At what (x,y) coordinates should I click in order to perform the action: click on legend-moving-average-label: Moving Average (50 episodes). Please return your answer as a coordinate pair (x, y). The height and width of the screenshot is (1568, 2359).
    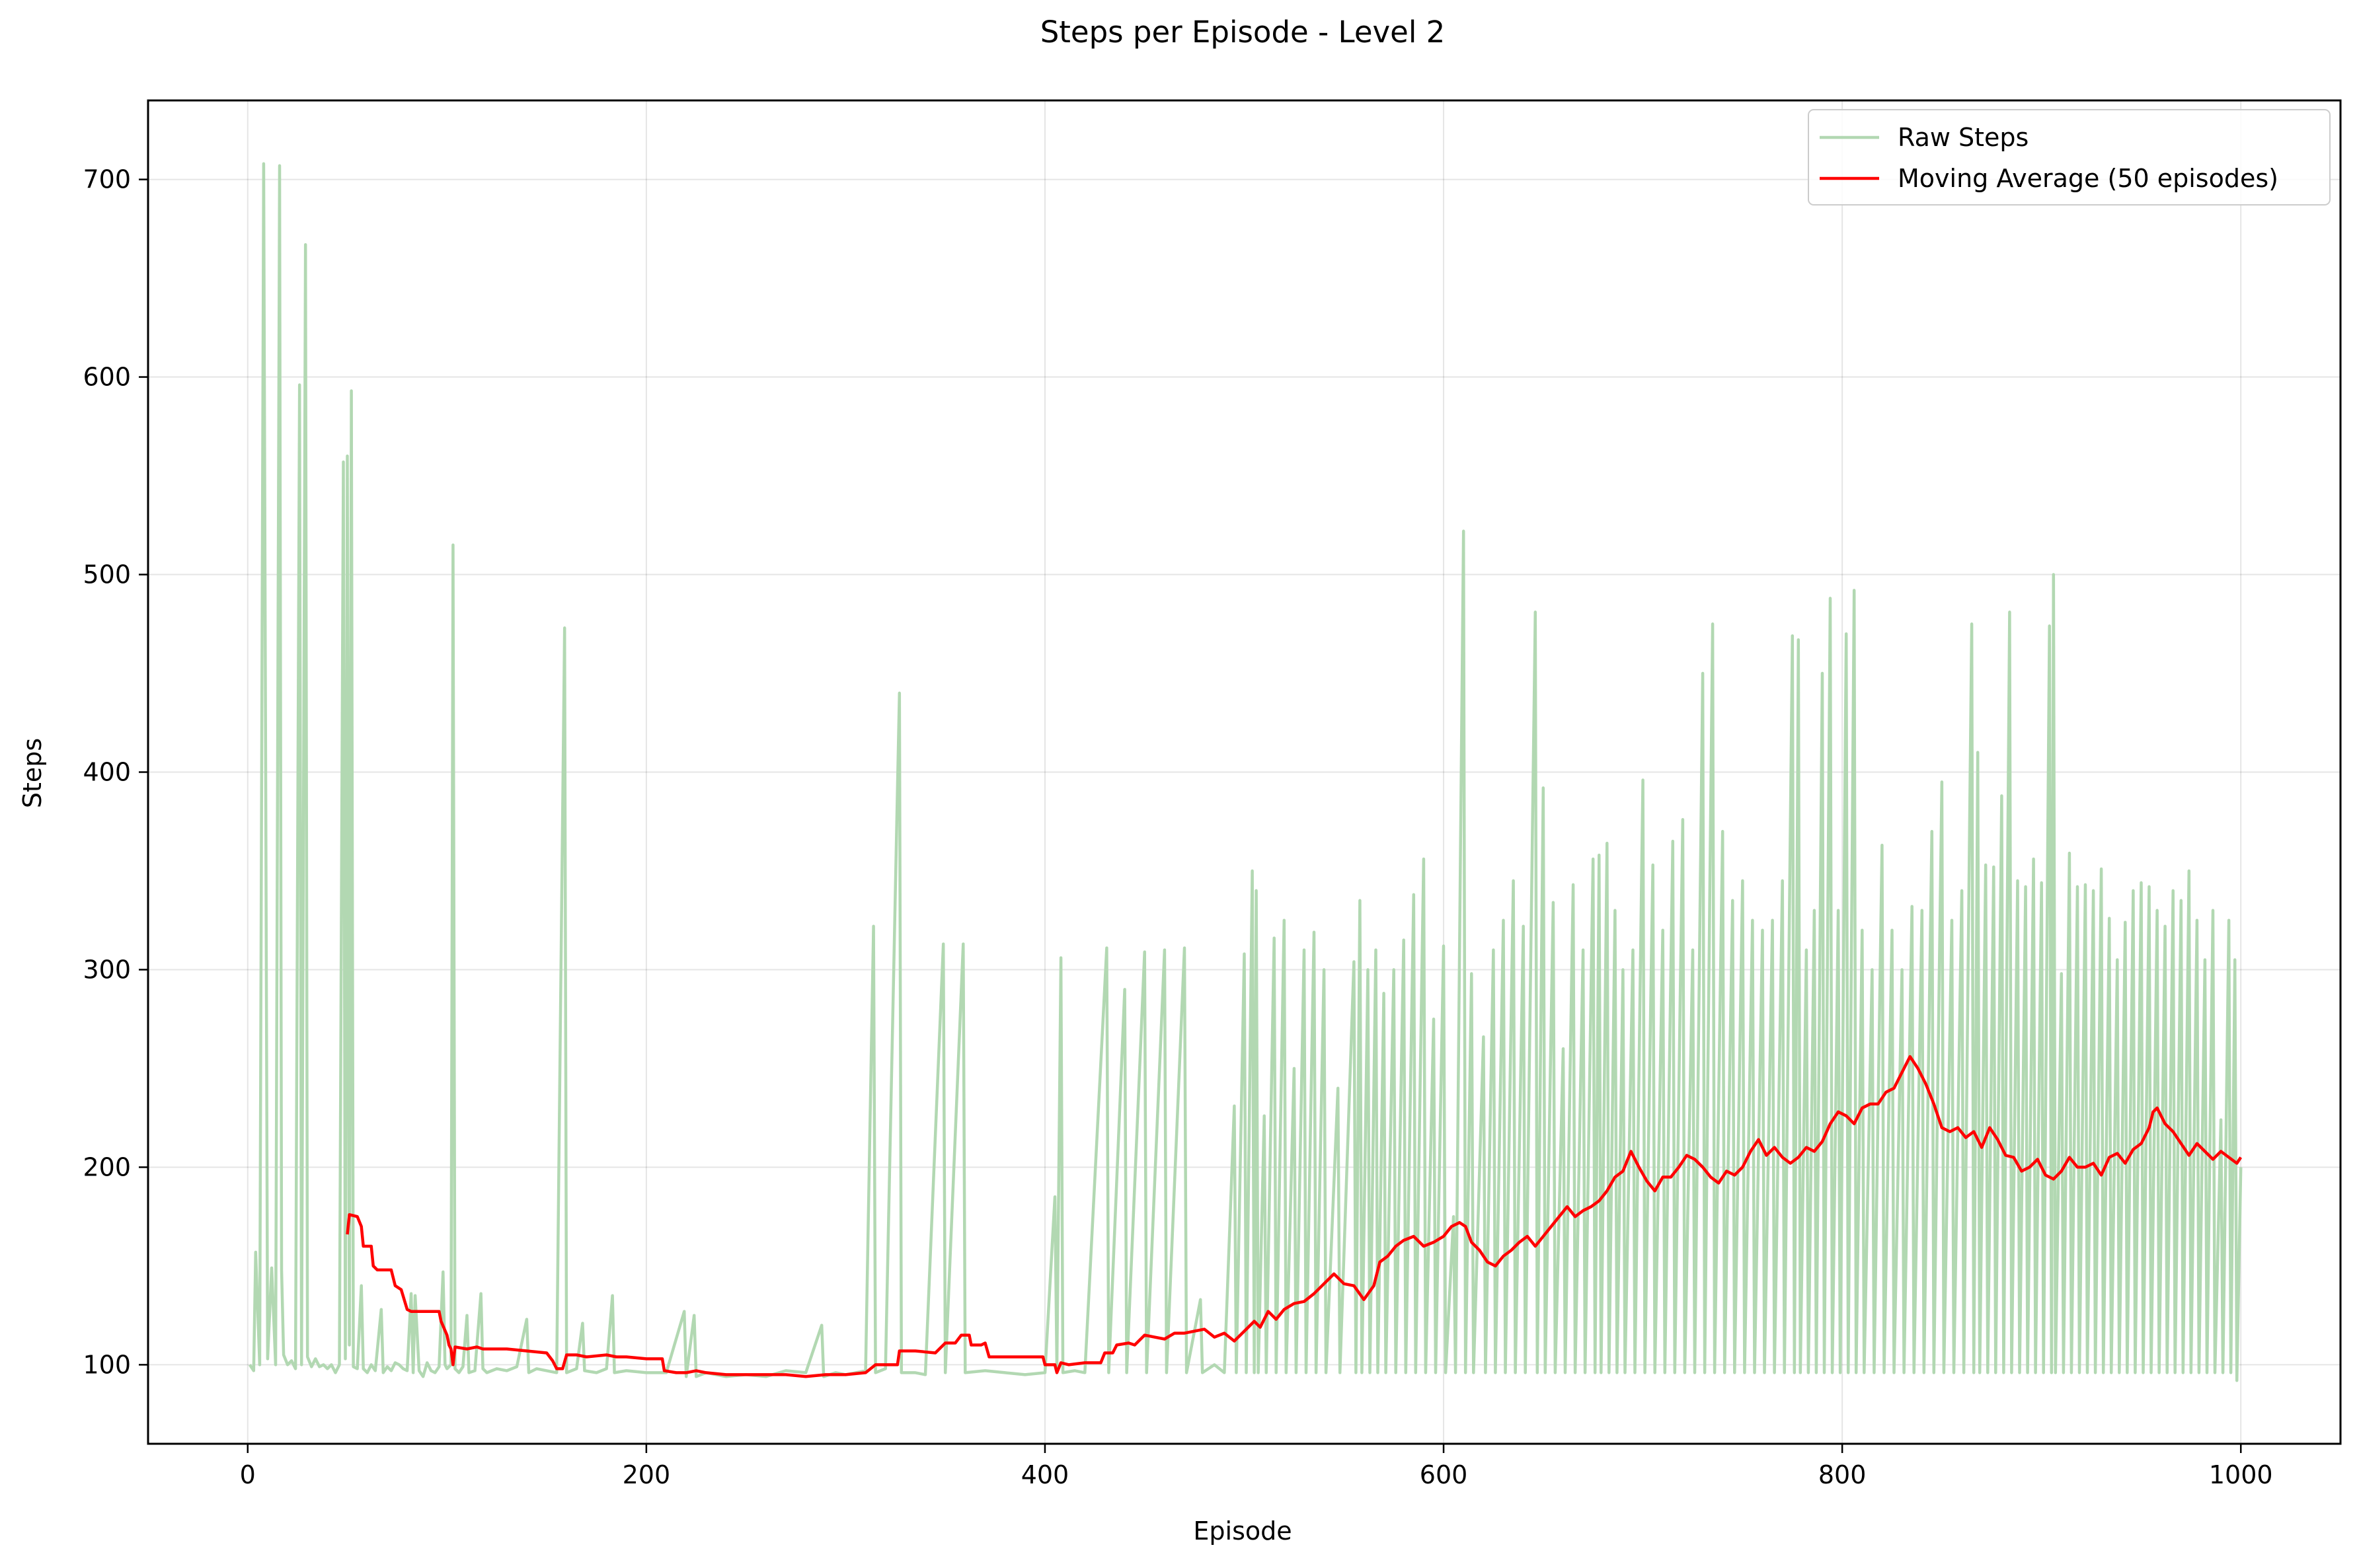
    Looking at the image, I should click on (2088, 178).